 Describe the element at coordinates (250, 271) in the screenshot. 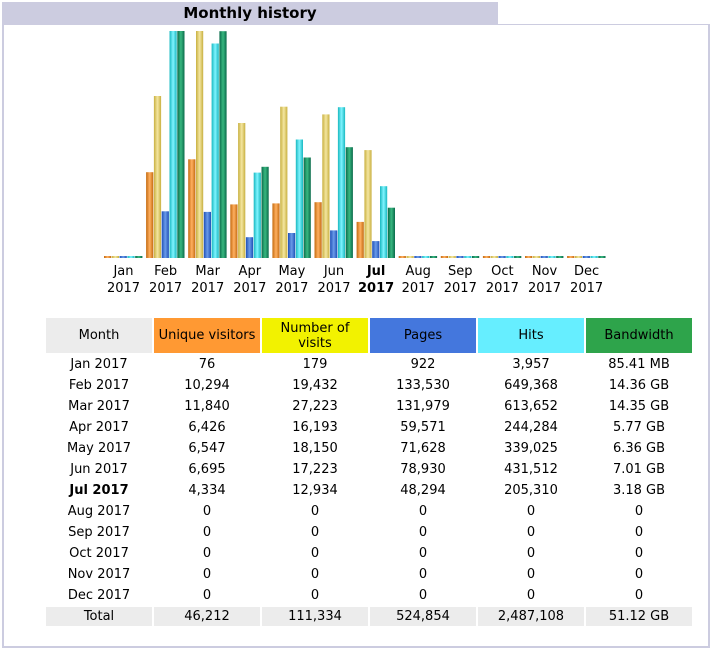

I see `x-tick-month: Apr` at that location.